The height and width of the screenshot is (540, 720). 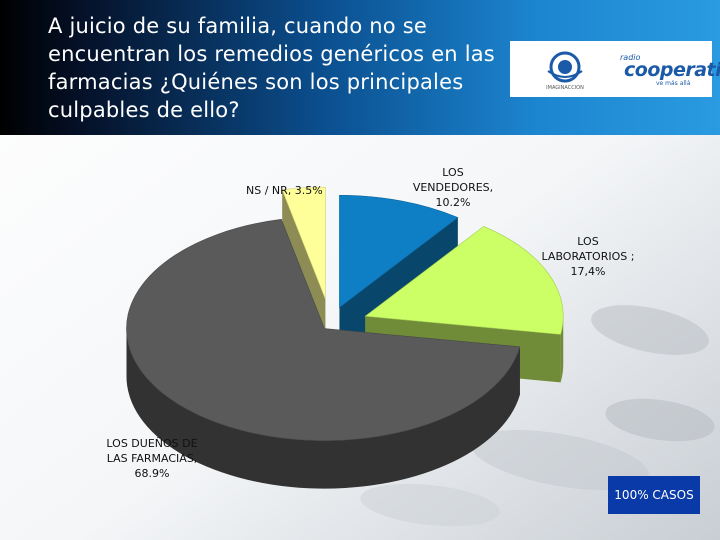 What do you see at coordinates (284, 190) in the screenshot?
I see `slice-label-ns-nr: NS / NR, 3.5%` at bounding box center [284, 190].